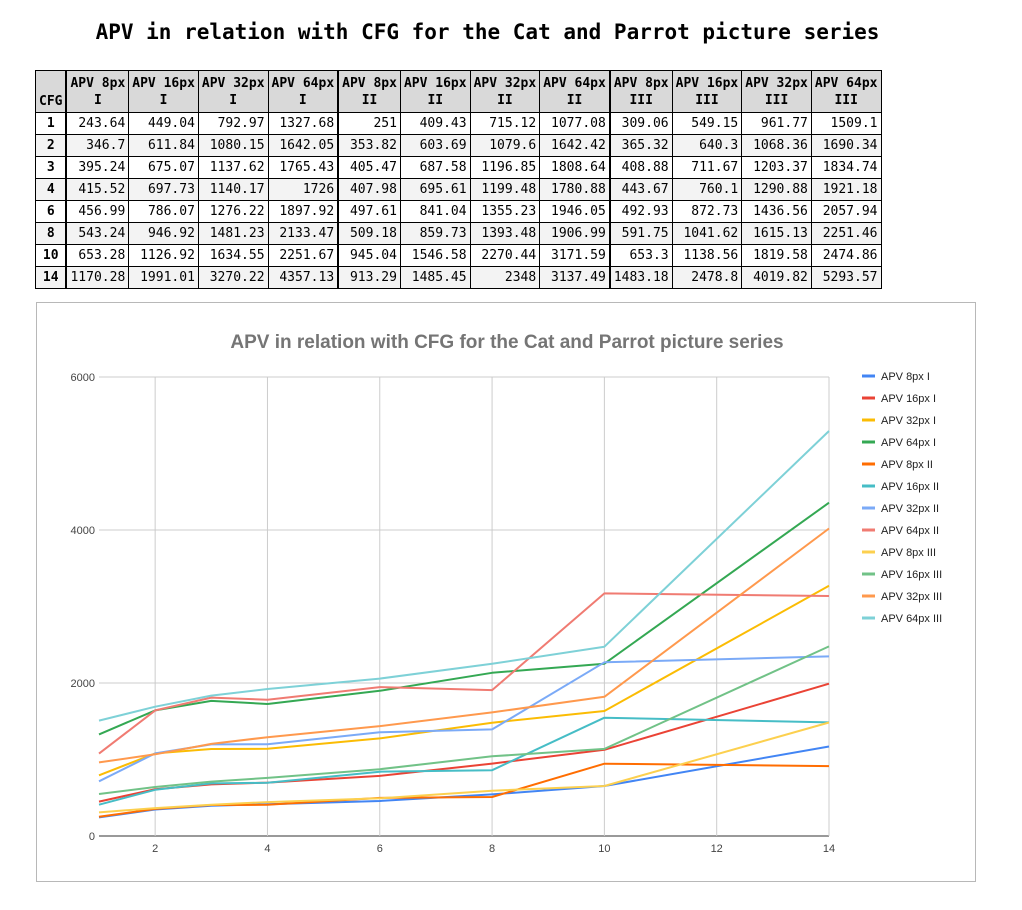  What do you see at coordinates (163, 167) in the screenshot?
I see `table-cell: 675.07` at bounding box center [163, 167].